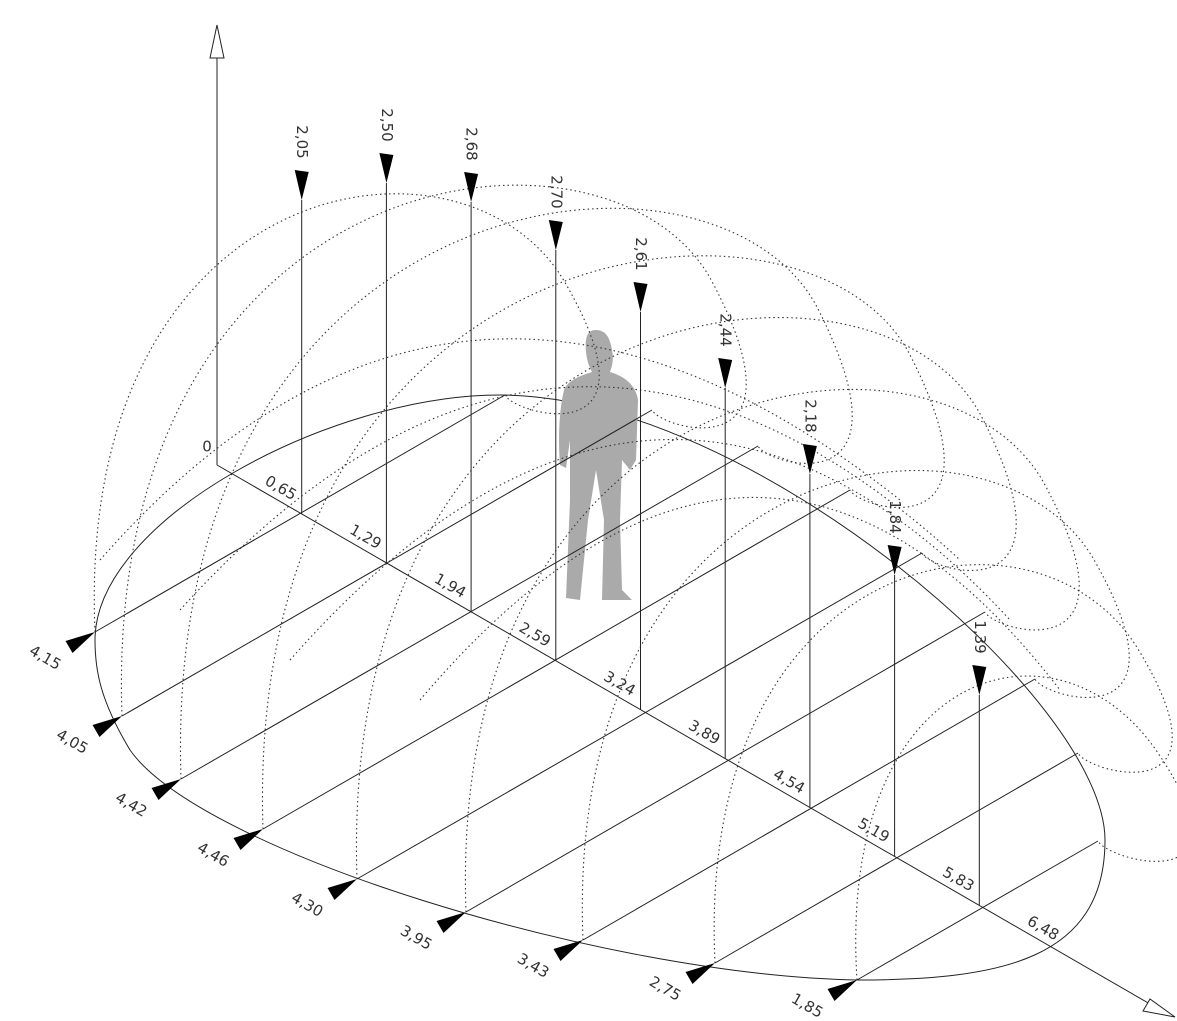 The width and height of the screenshot is (1177, 1021). I want to click on length-label: 4,54, so click(789, 781).